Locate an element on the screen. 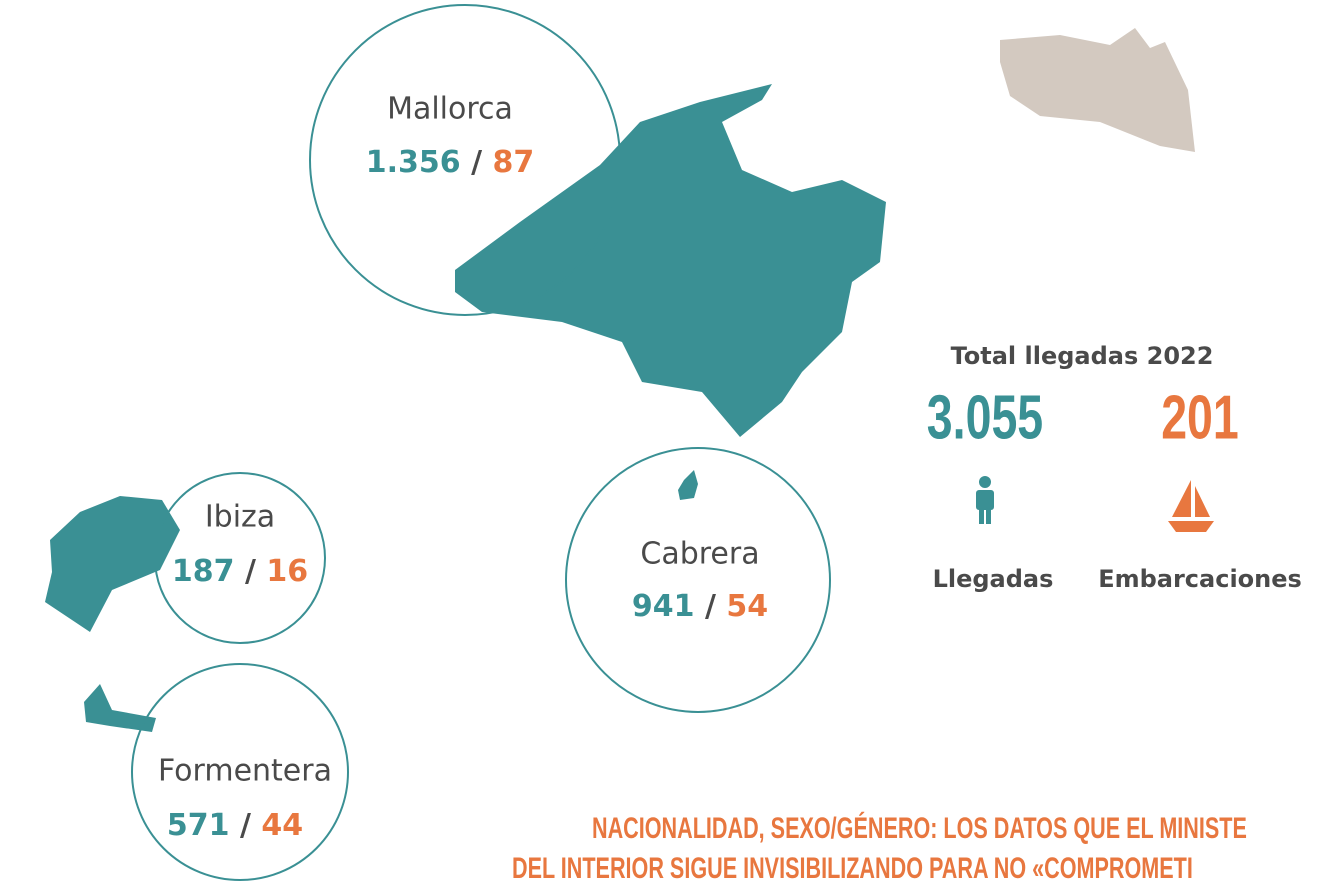  island-figures: 1.356 / 87 is located at coordinates (450, 162).